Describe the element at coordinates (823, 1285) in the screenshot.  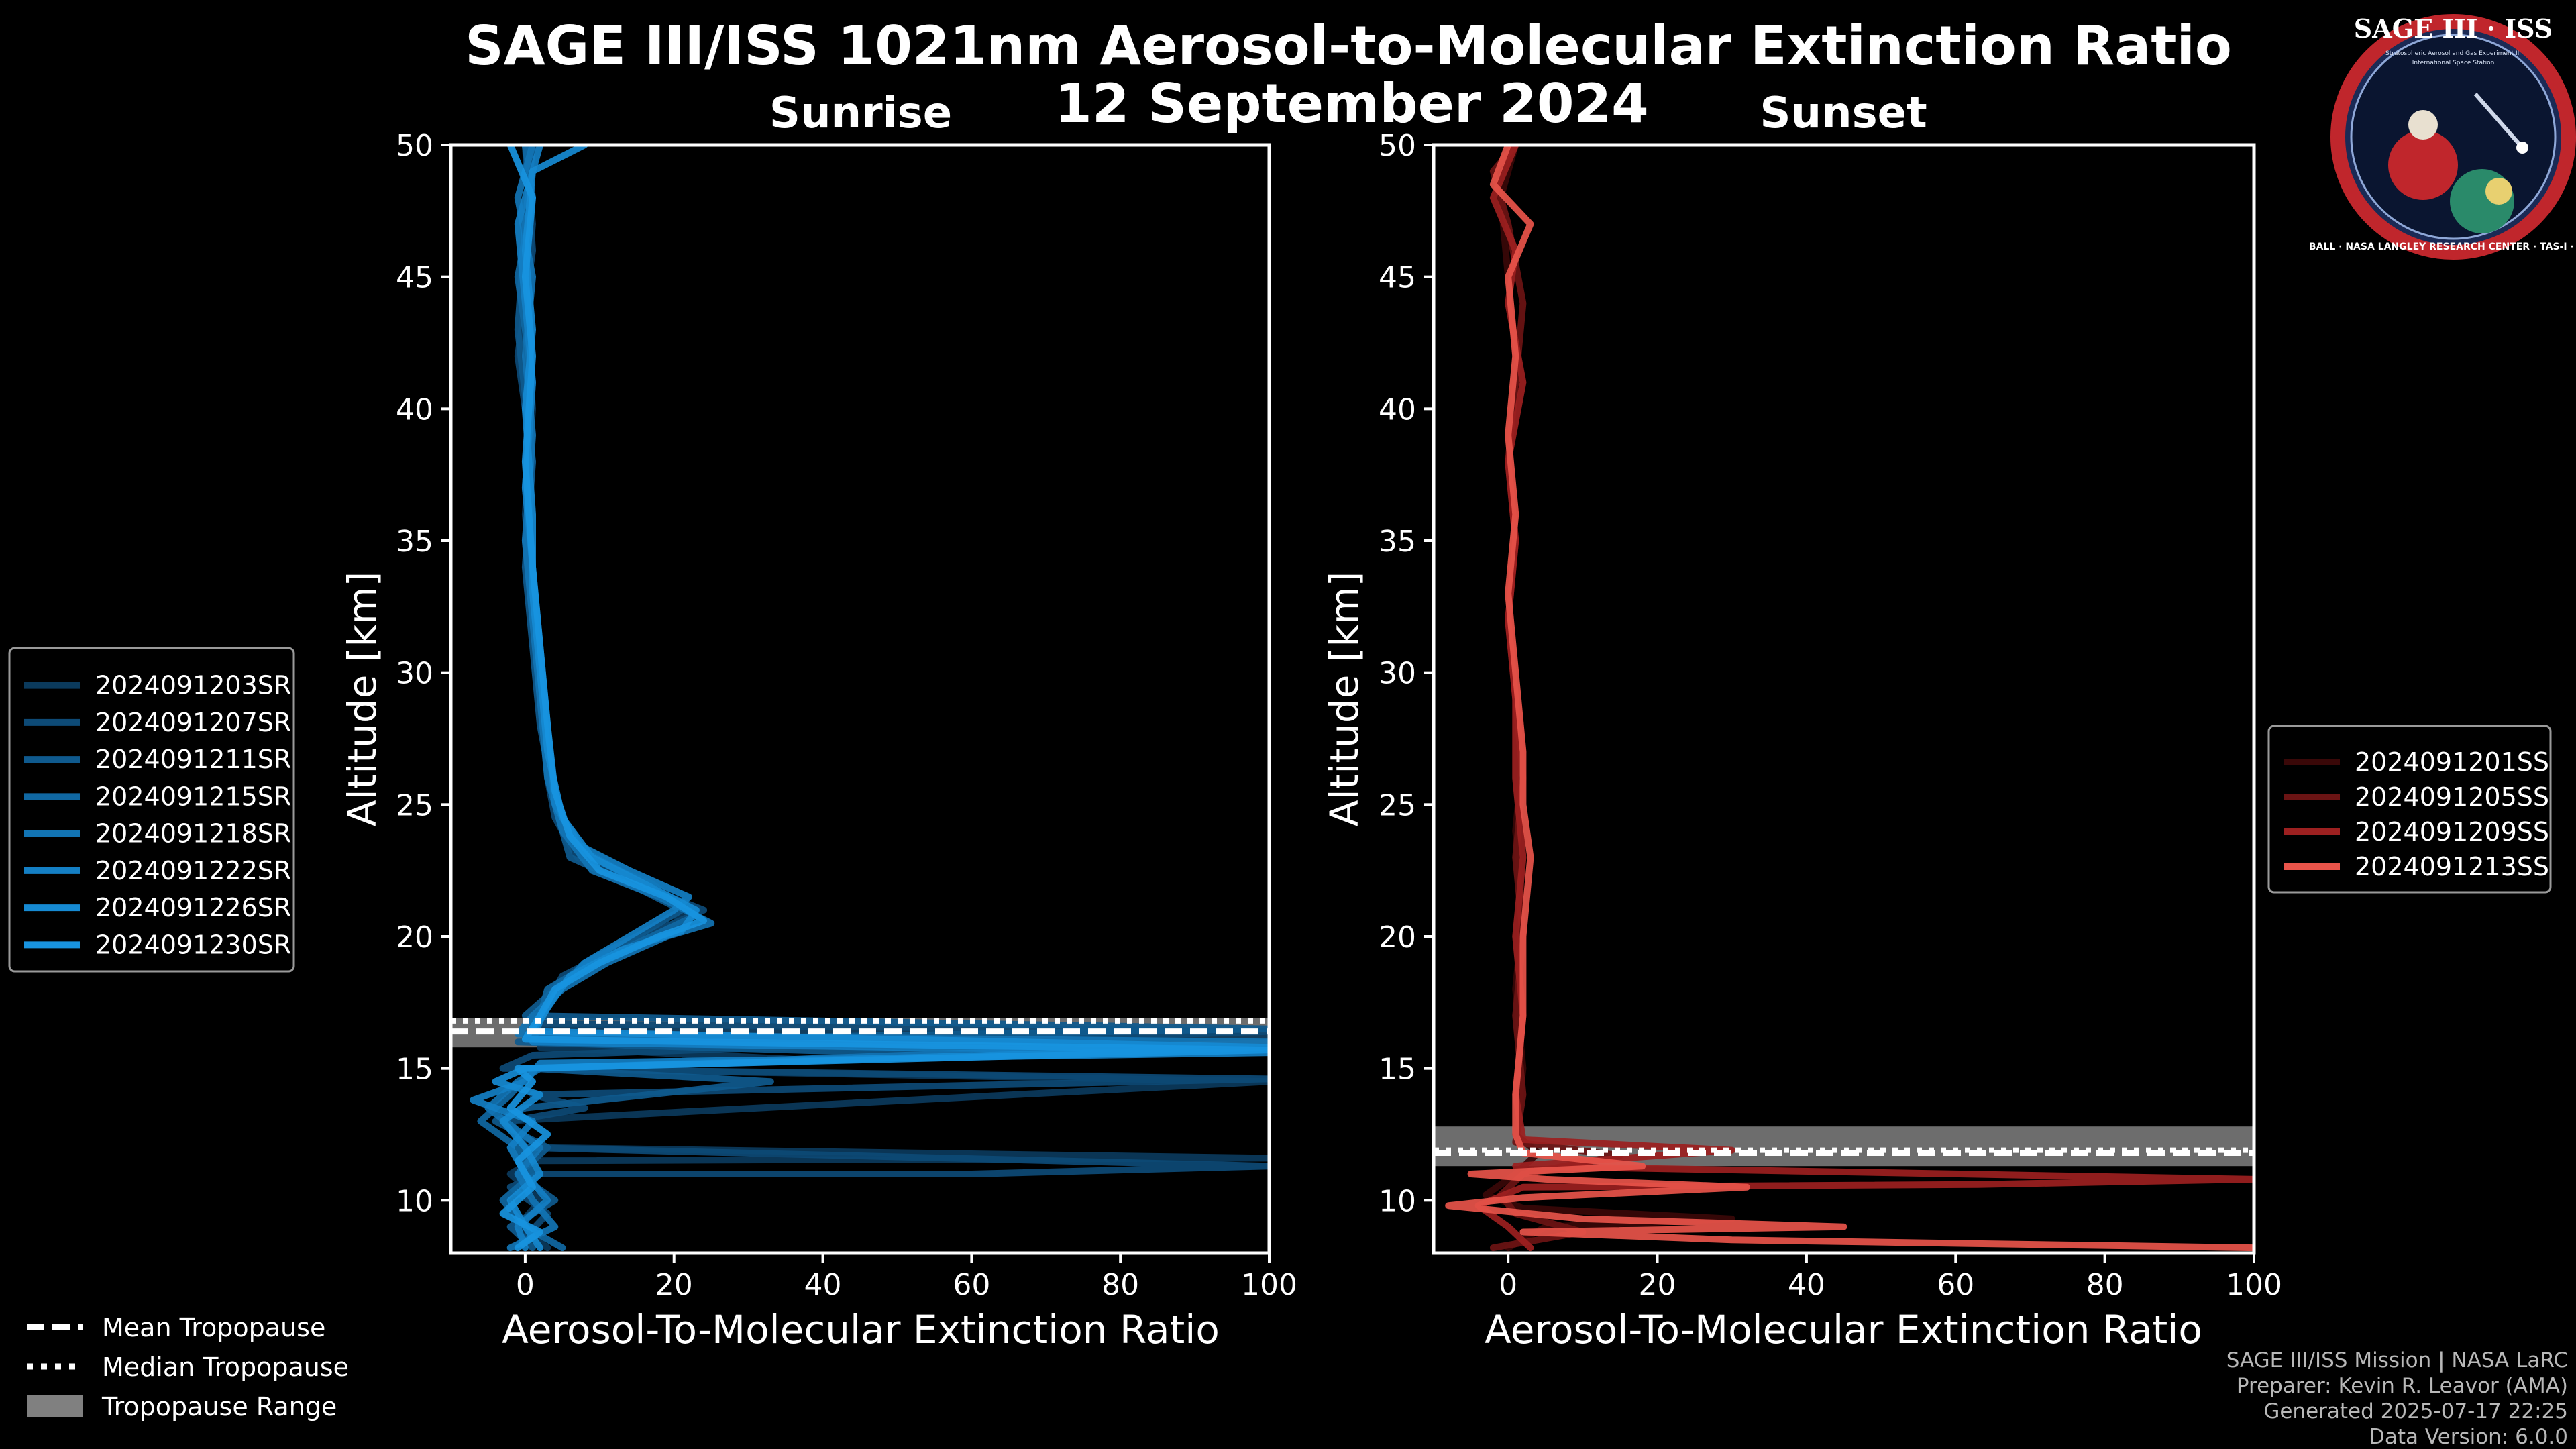
I see `sunrise-x-tick-label: 40` at that location.